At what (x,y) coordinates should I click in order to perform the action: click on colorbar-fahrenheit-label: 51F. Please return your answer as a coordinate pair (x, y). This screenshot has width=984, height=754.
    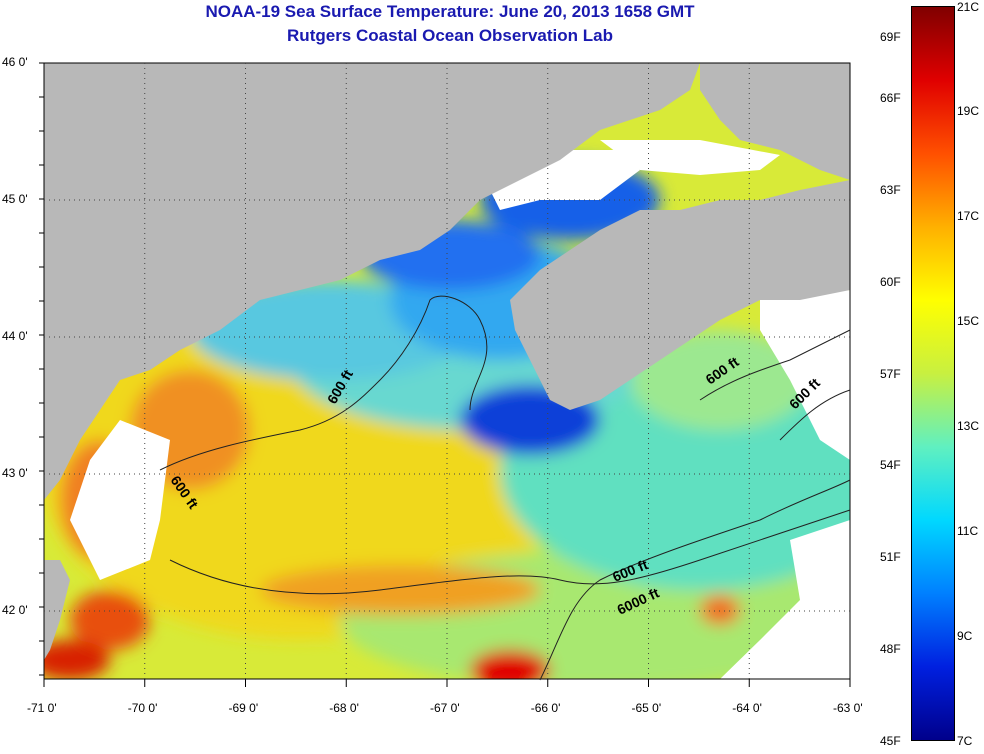
    Looking at the image, I should click on (890, 557).